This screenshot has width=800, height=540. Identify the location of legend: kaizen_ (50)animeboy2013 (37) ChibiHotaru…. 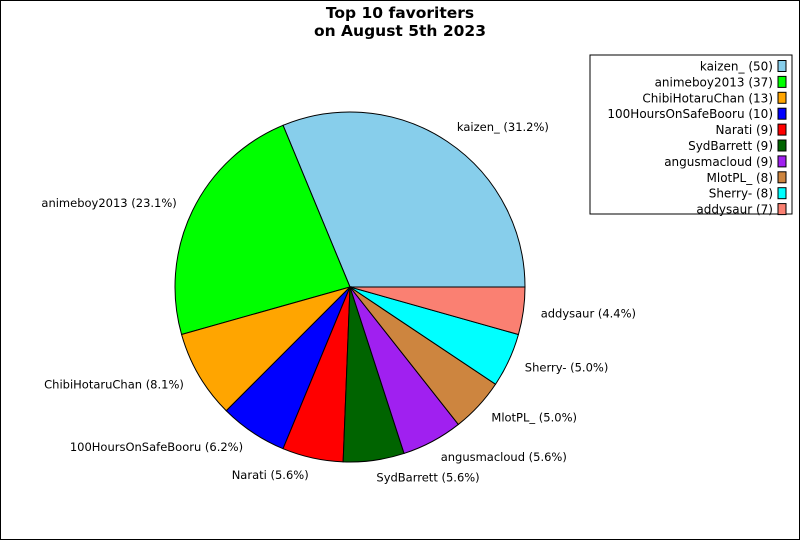
(691, 135).